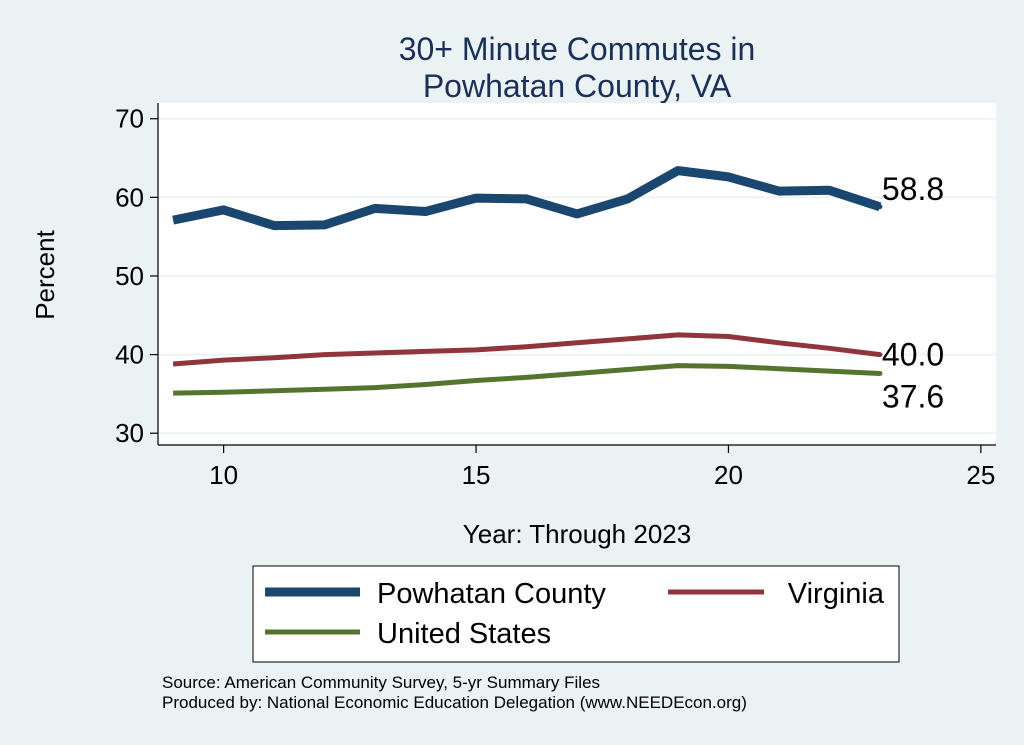  What do you see at coordinates (577, 534) in the screenshot?
I see `x-axis-title: Year: Through 2023` at bounding box center [577, 534].